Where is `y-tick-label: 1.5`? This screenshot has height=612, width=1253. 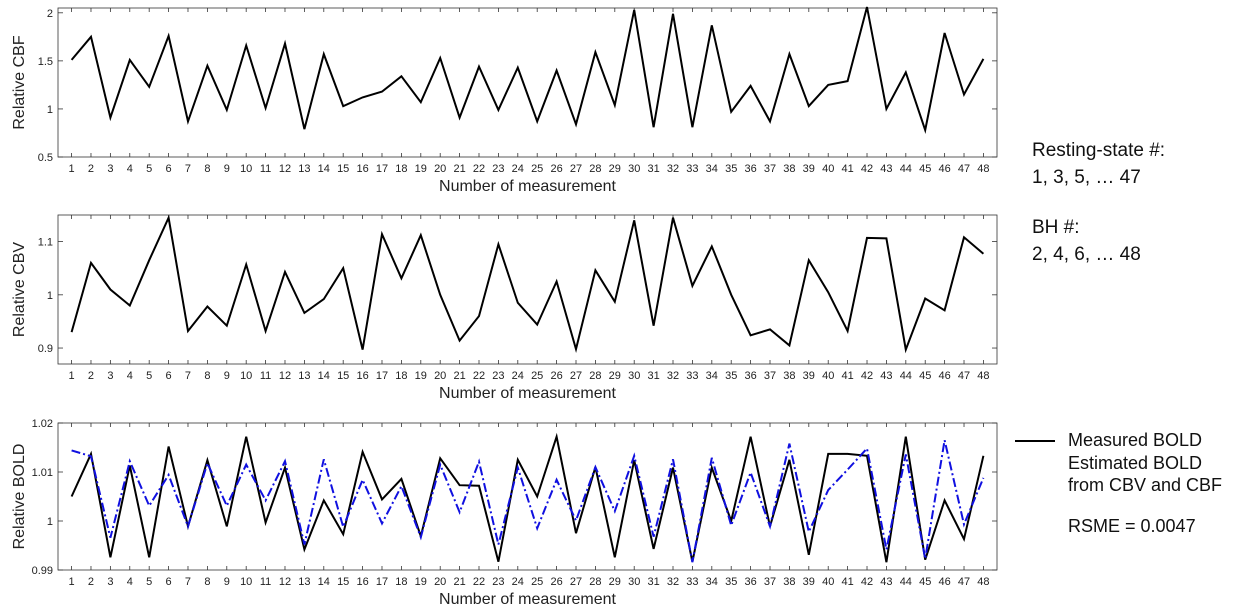 y-tick-label: 1.5 is located at coordinates (45, 62).